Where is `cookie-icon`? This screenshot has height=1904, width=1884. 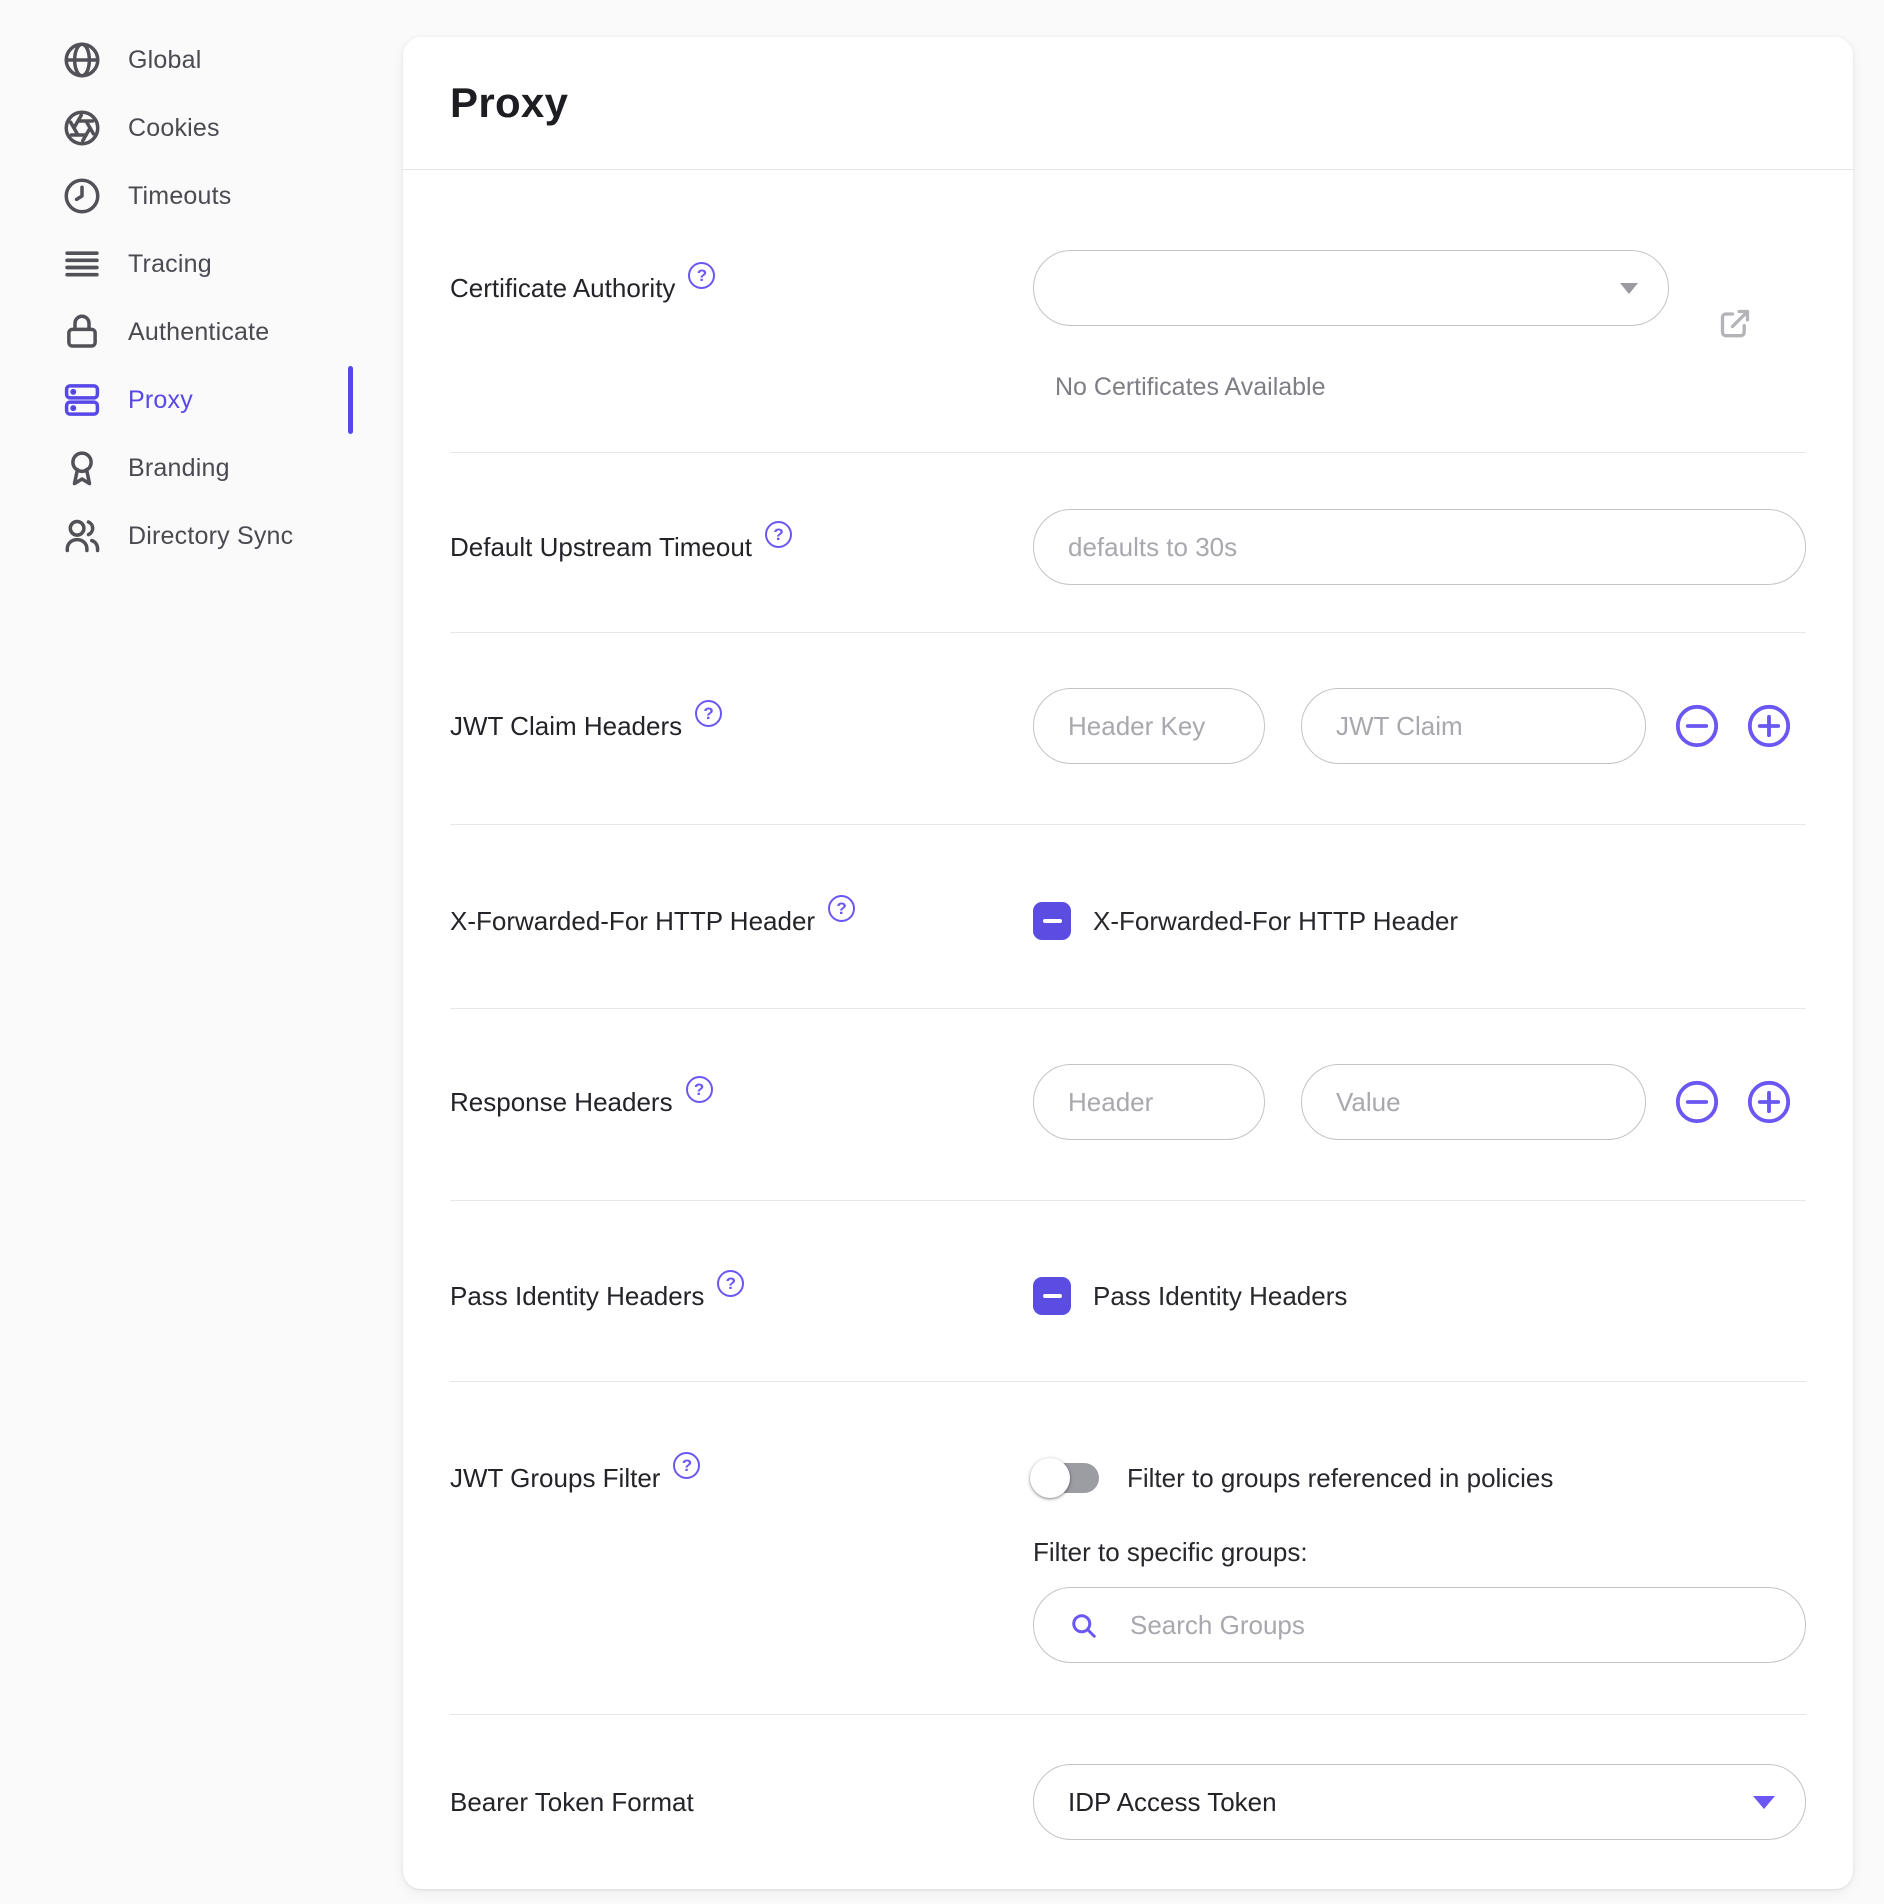
cookie-icon is located at coordinates (82, 128).